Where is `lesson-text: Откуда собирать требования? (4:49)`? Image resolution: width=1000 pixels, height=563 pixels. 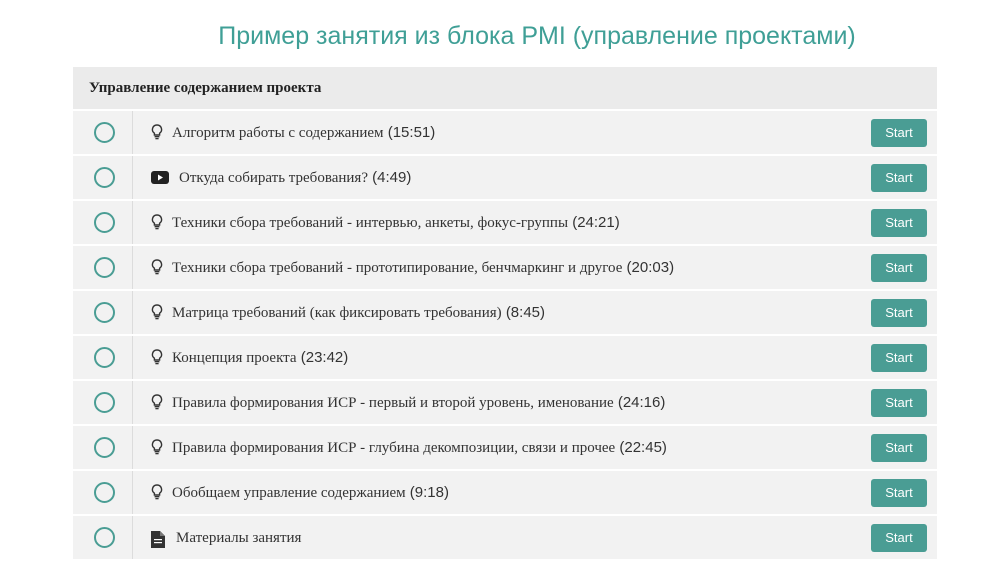 lesson-text: Откуда собирать требования? (4:49) is located at coordinates (295, 178).